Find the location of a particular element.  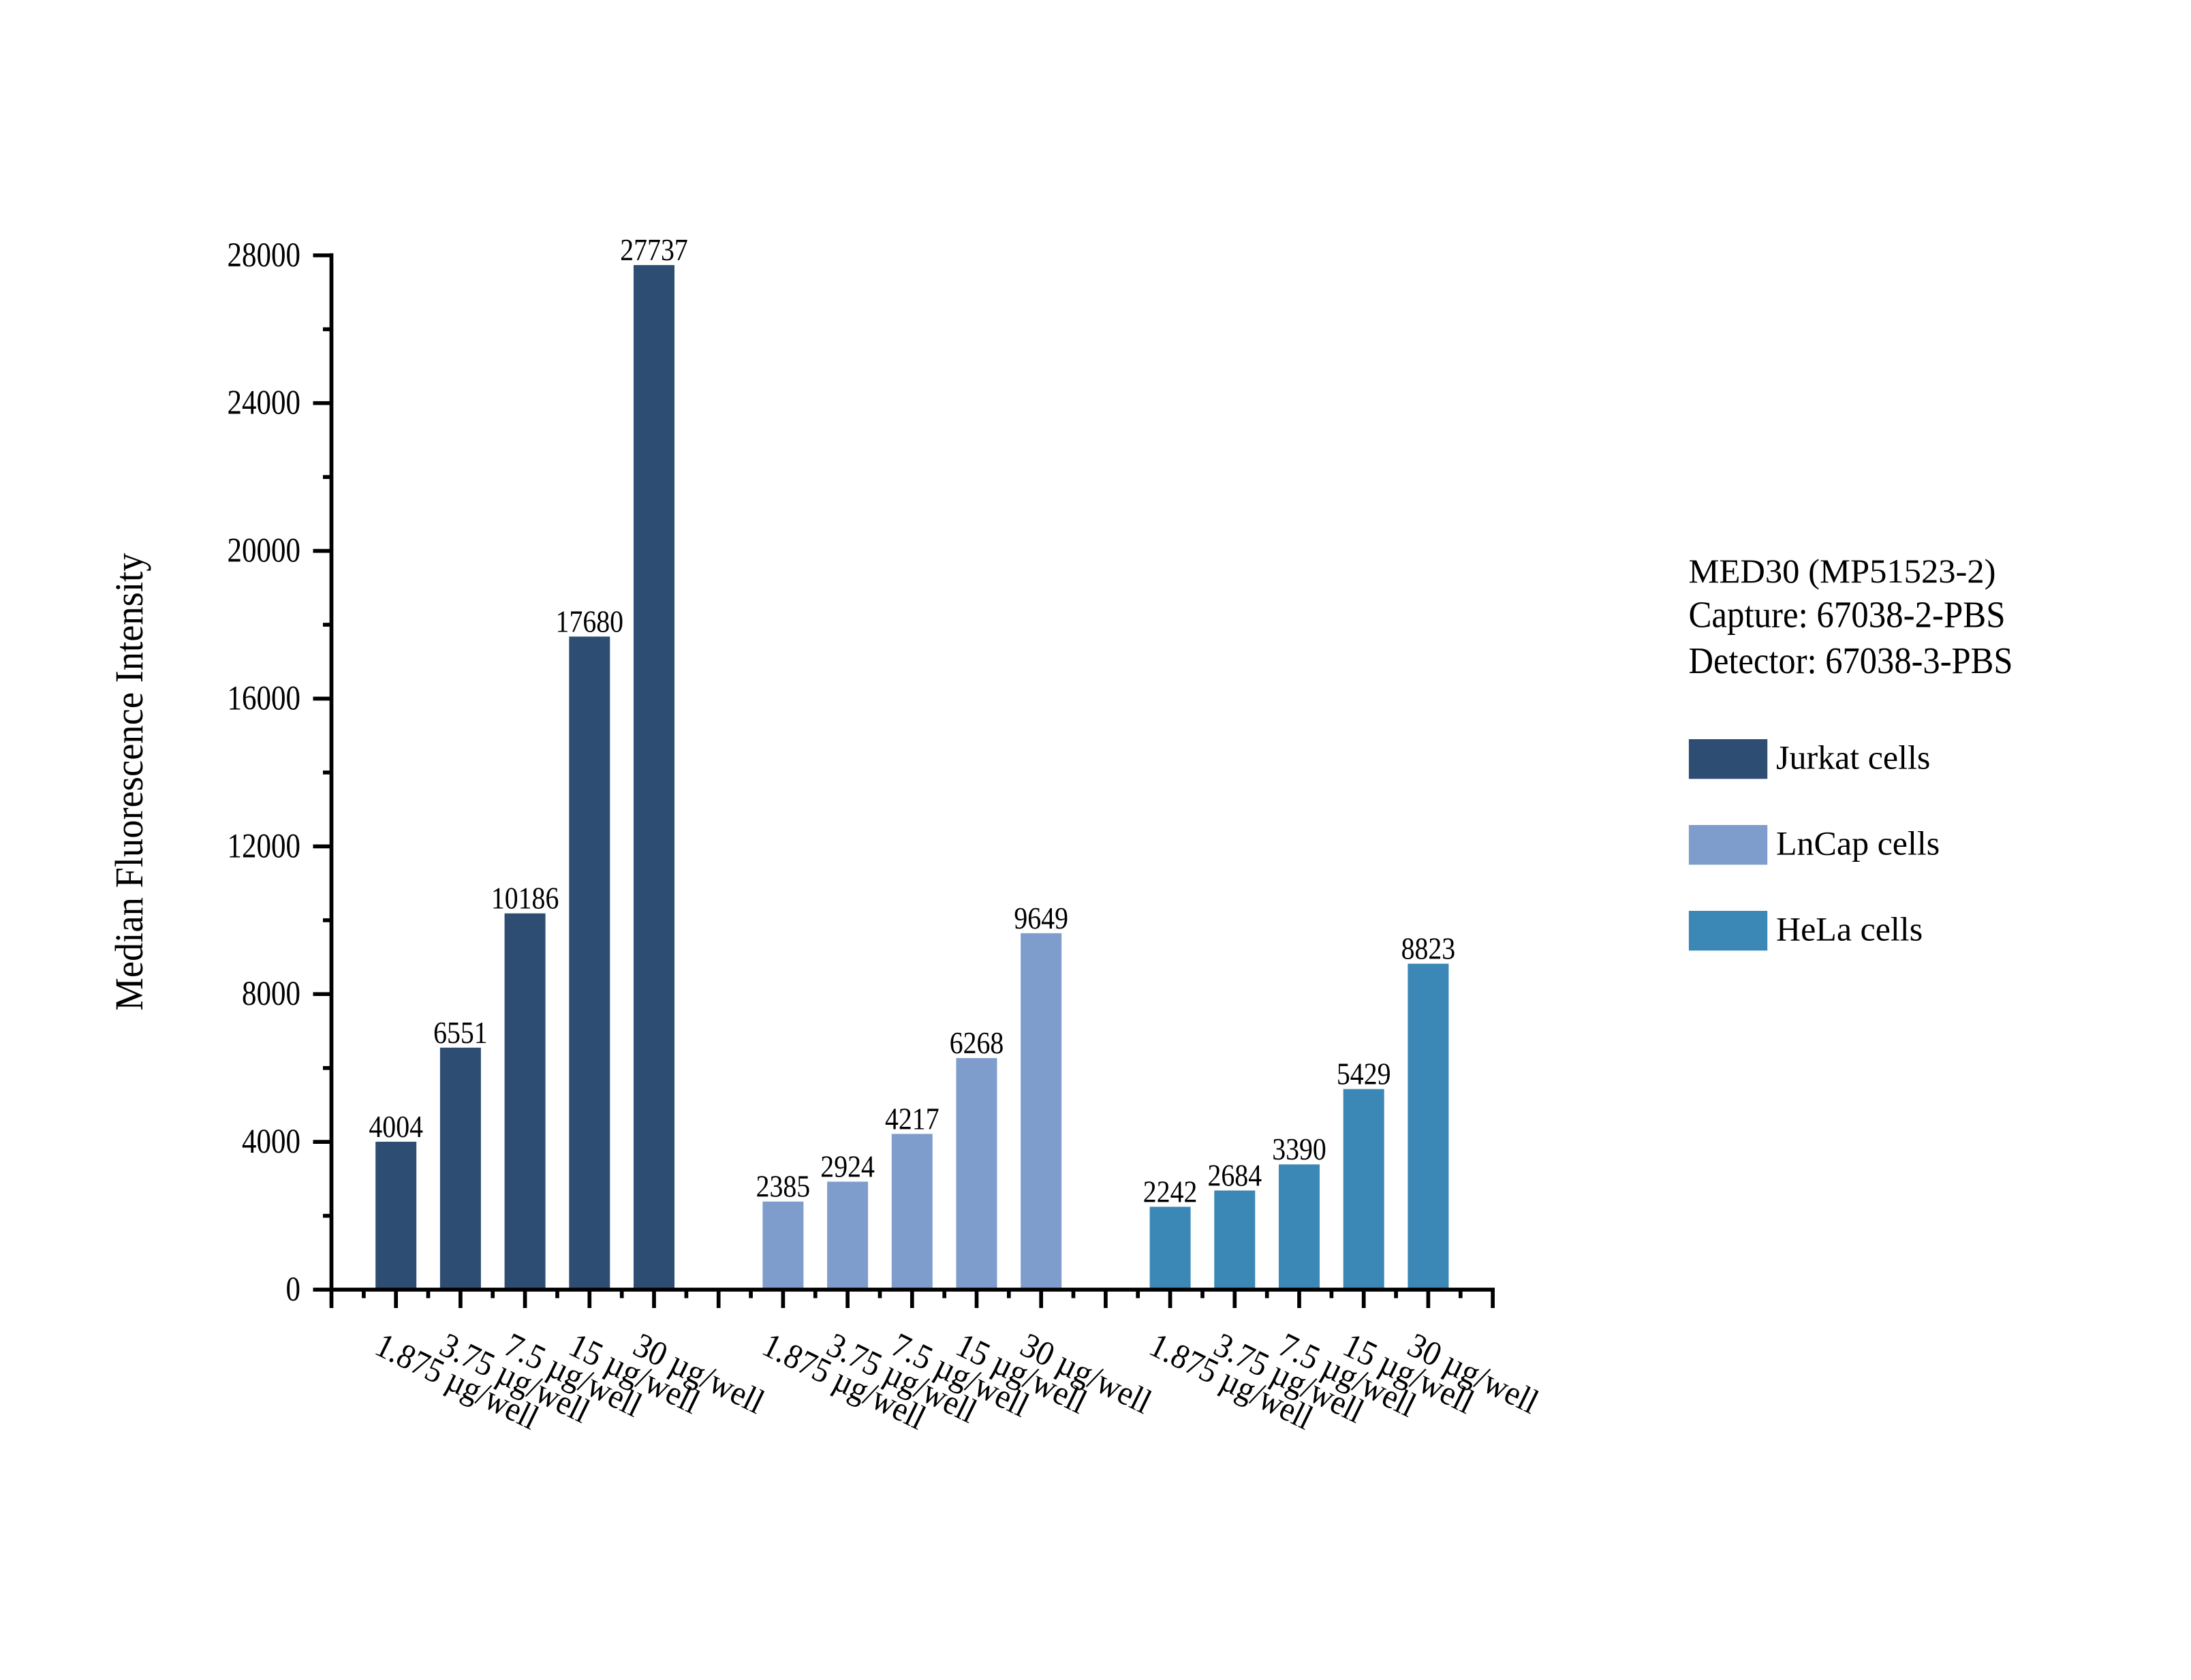

svg-text: 28000 is located at coordinates (264, 255).